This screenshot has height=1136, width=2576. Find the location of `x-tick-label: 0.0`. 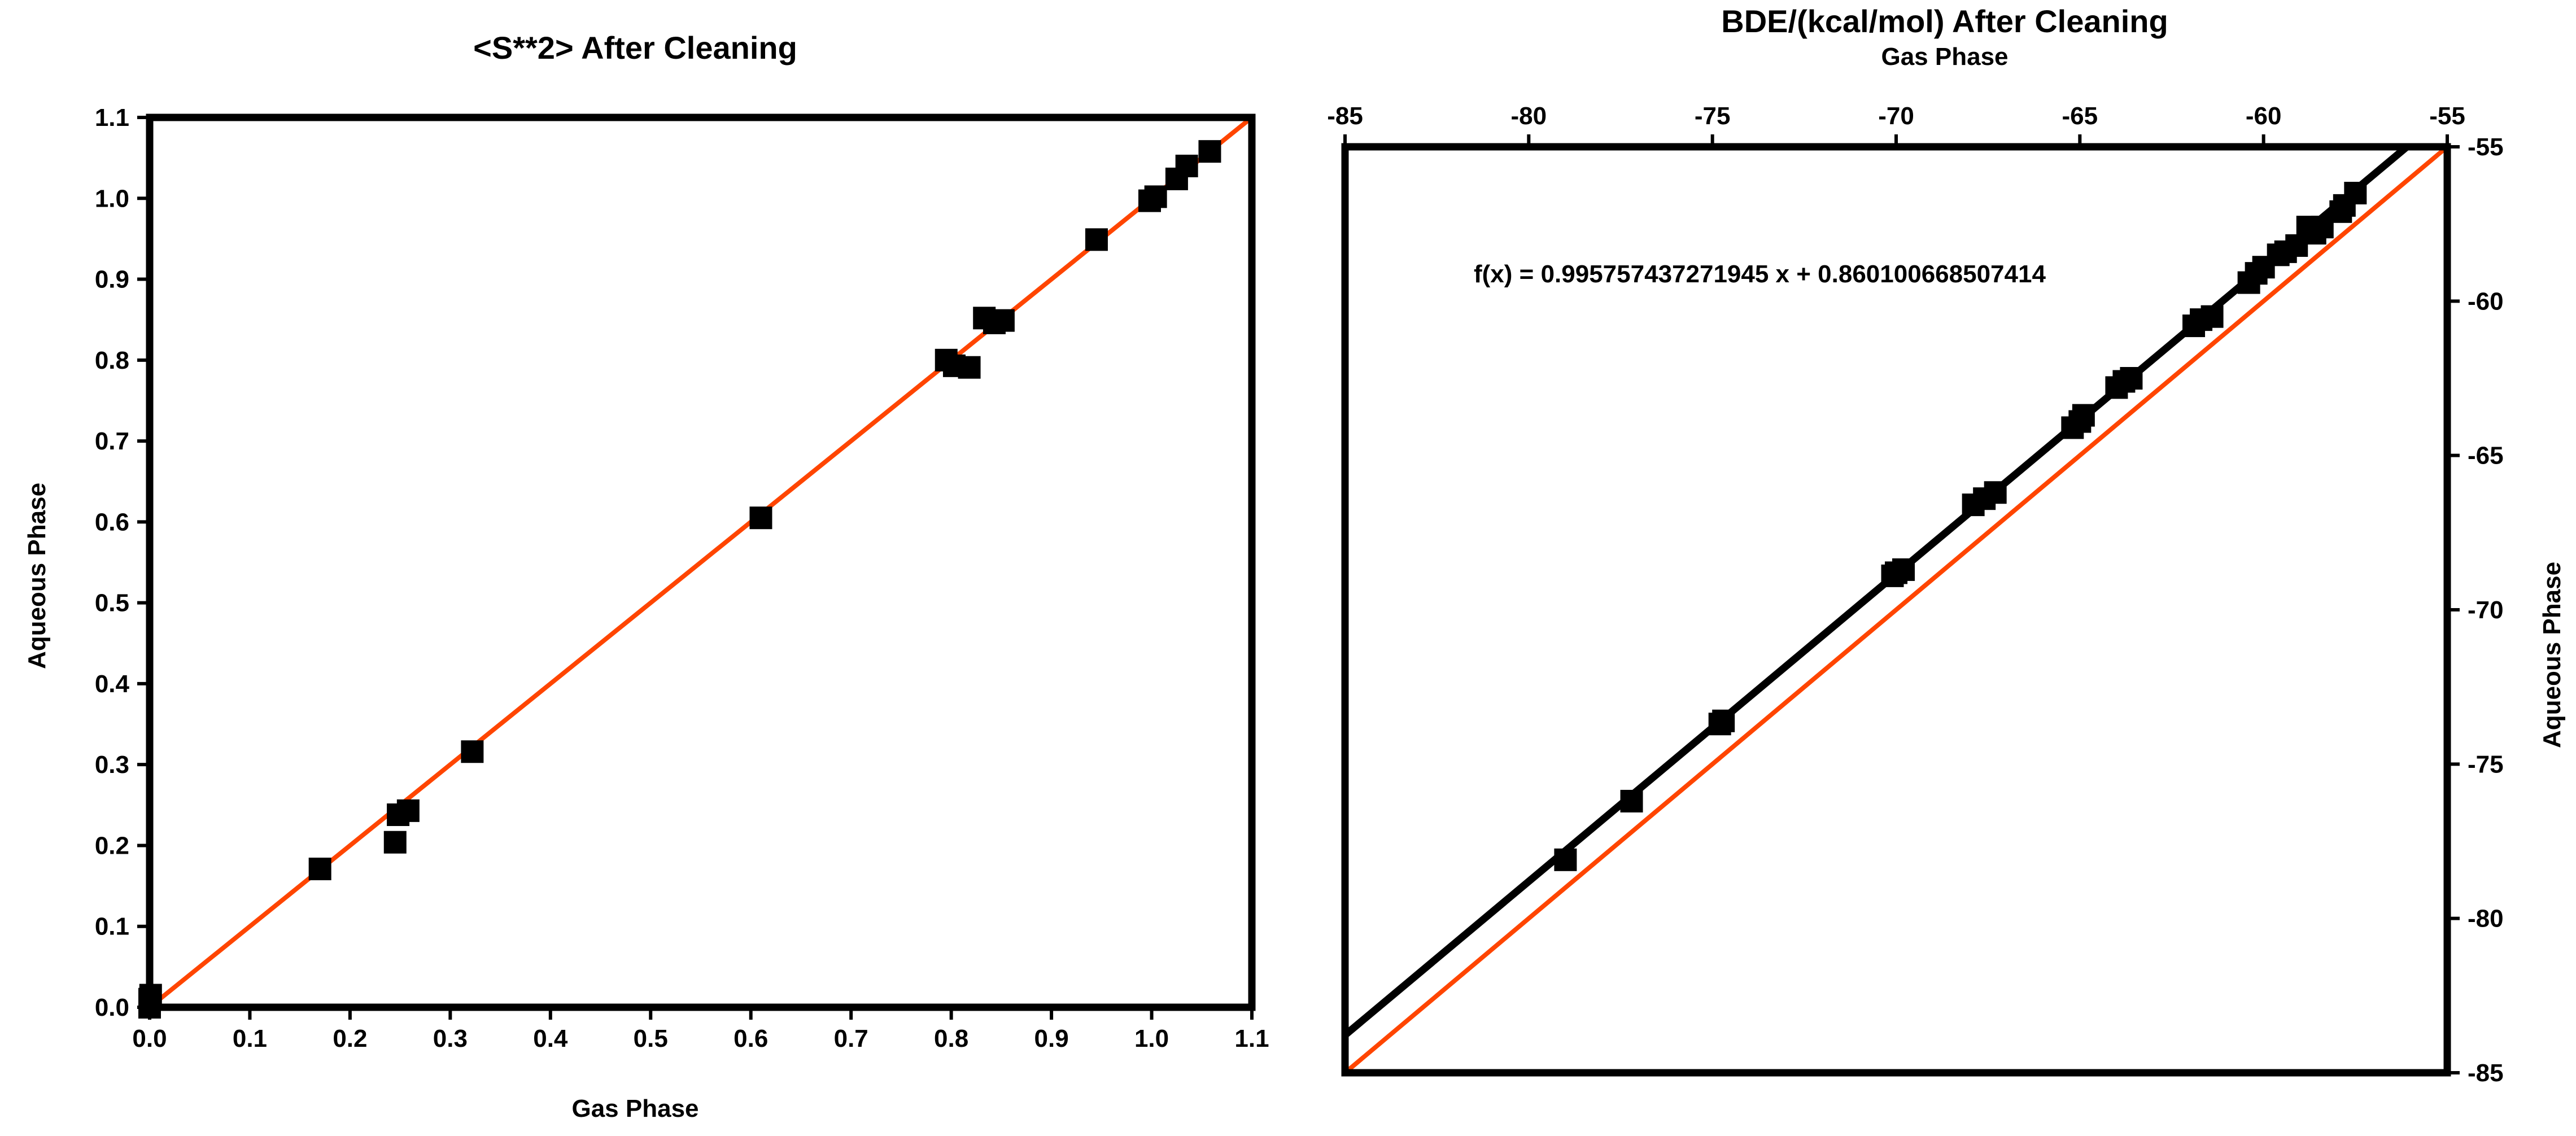

x-tick-label: 0.0 is located at coordinates (150, 1038).